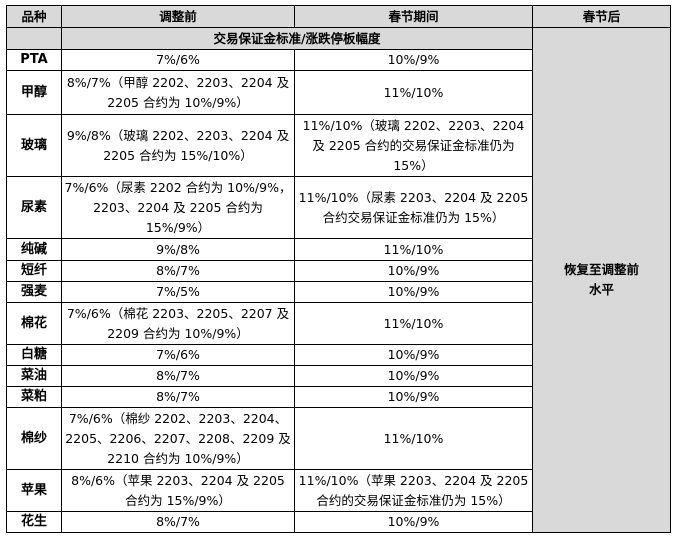 The image size is (674, 541). What do you see at coordinates (34, 490) in the screenshot?
I see `variety-name: 苹果` at bounding box center [34, 490].